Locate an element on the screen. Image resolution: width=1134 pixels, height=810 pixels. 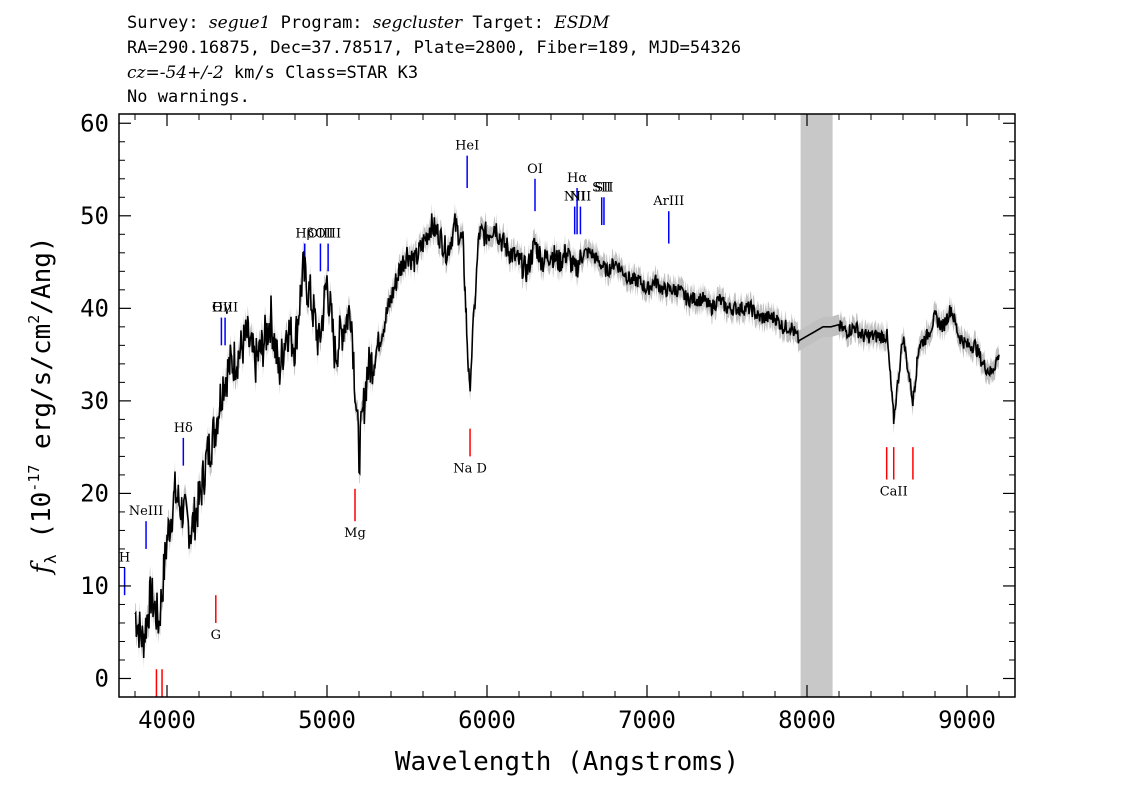
y-tick-label-2: 20 is located at coordinates (94, 493).